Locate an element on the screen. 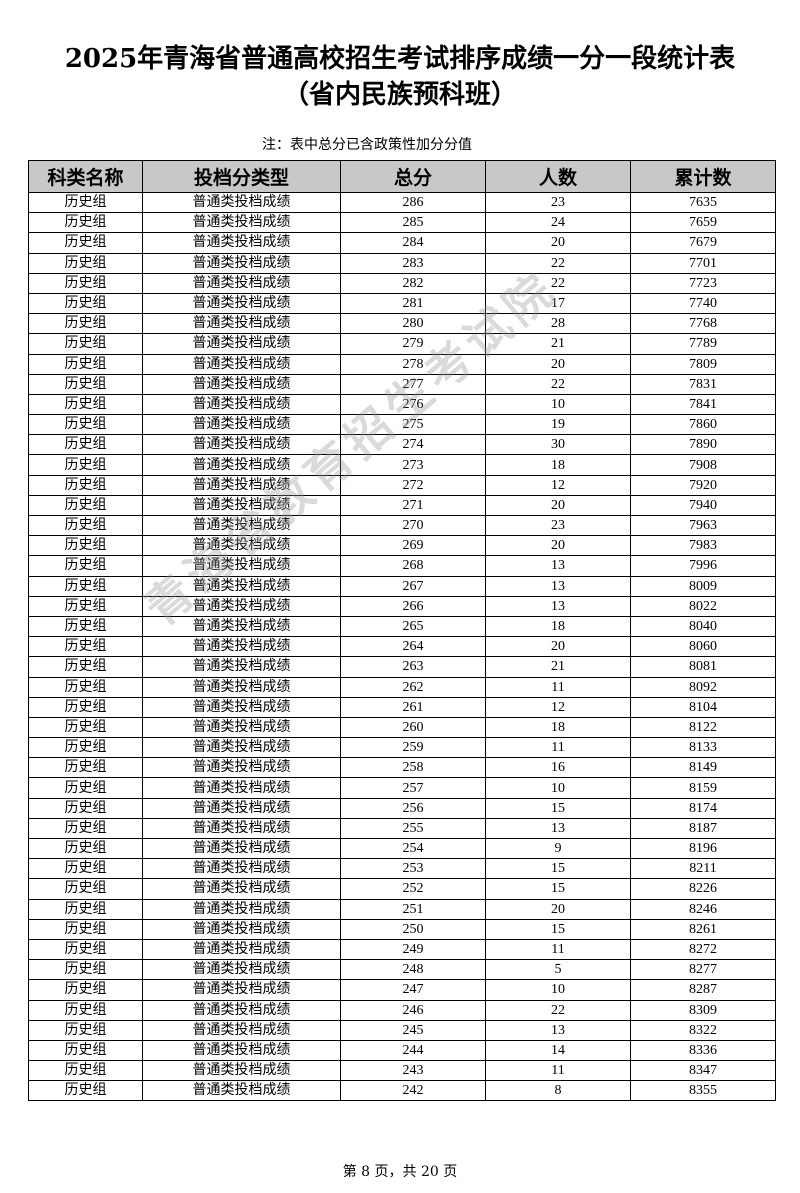 This screenshot has height=1193, width=800. table-row: 历史组 普通类投档成绩 260 18 8122 is located at coordinates (402, 727).